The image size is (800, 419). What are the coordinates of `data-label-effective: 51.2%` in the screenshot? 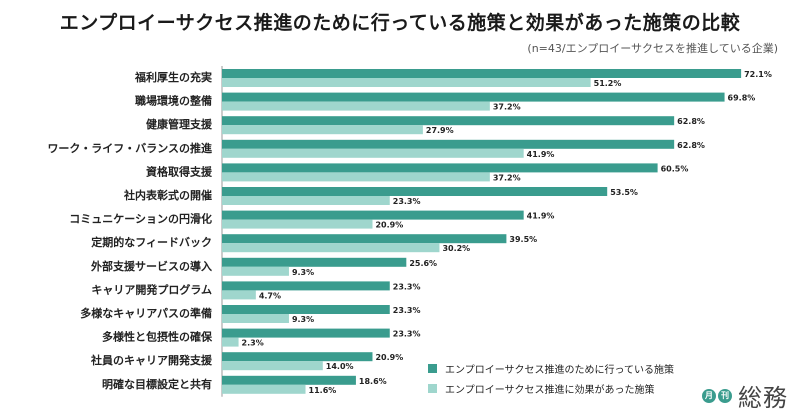 It's located at (608, 83).